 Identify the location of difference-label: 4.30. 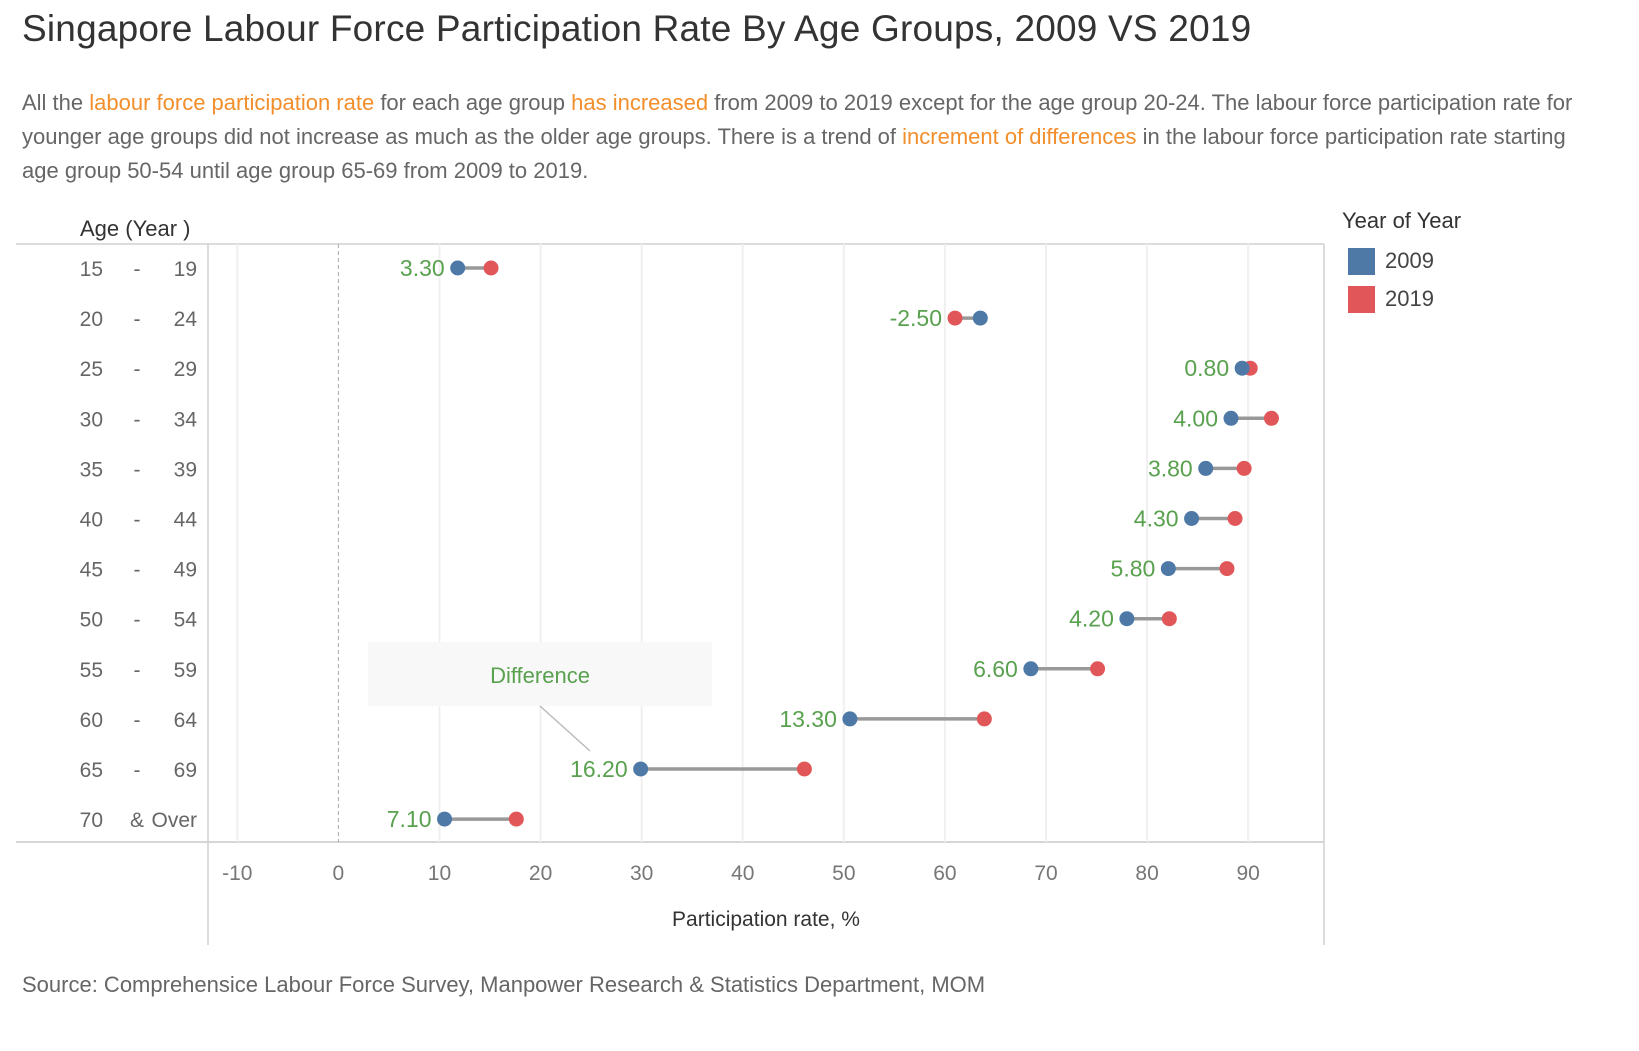
(1156, 519).